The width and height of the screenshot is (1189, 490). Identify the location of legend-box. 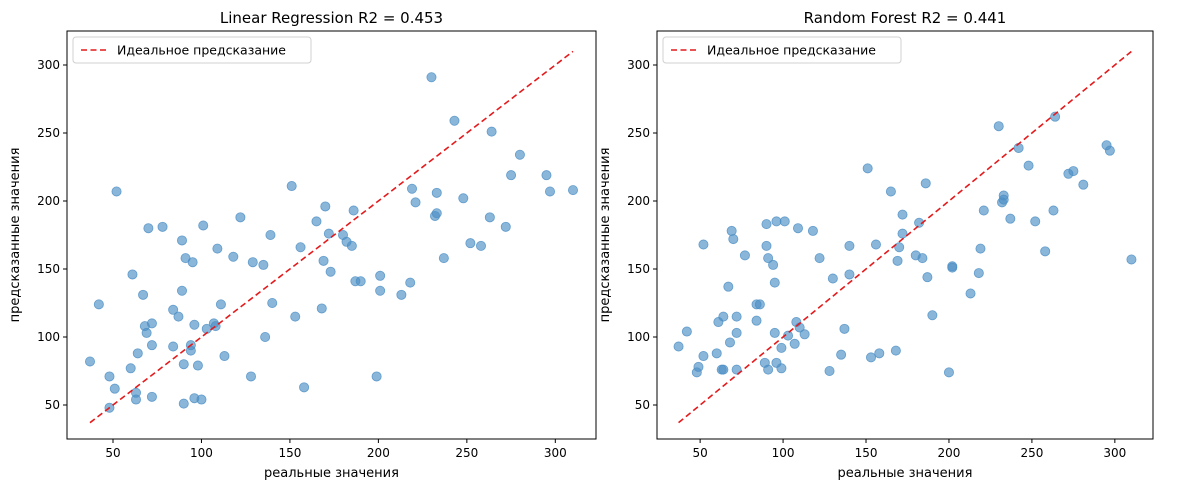
(782, 50).